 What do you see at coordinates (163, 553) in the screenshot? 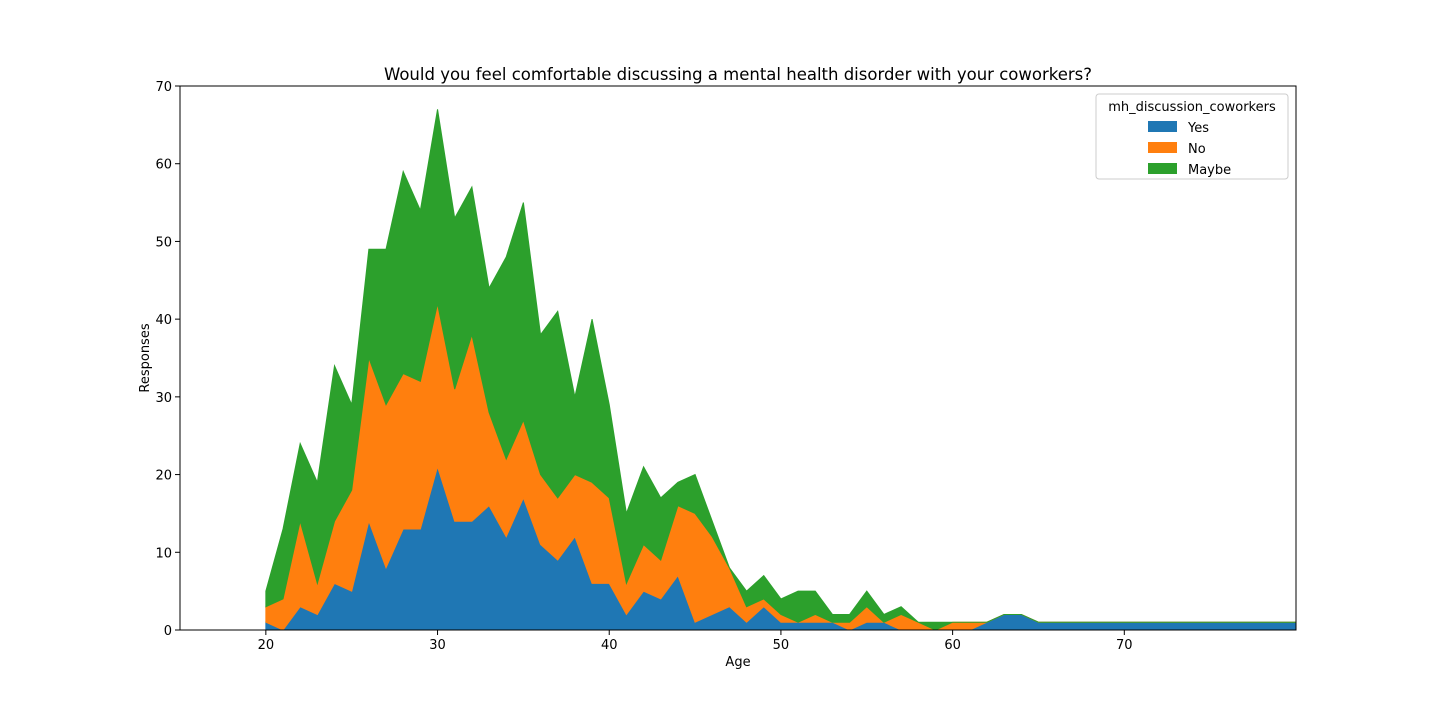
I see `y-tick-label: 10` at bounding box center [163, 553].